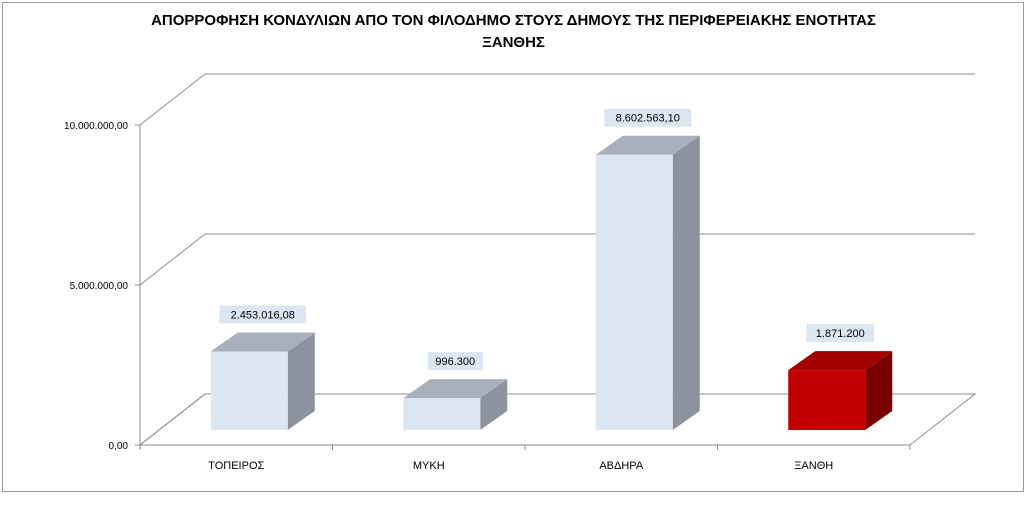  I want to click on data-label-text: 2.453.016,08, so click(263, 316).